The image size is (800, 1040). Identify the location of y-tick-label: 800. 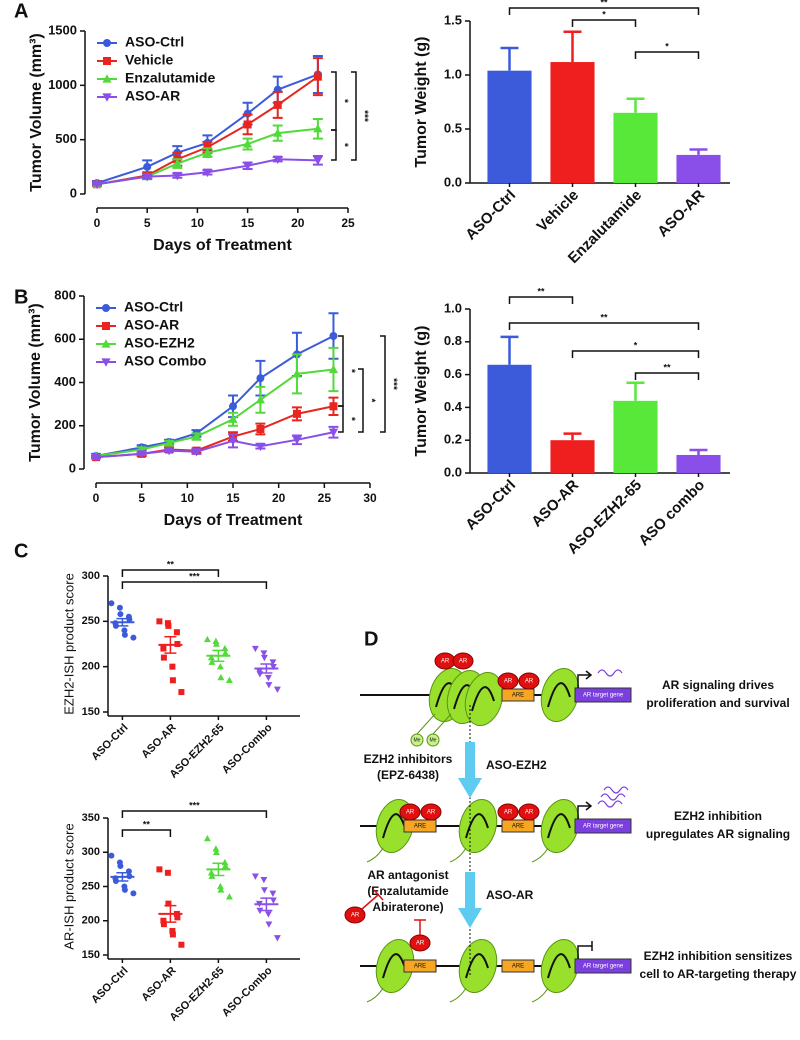
(65, 294).